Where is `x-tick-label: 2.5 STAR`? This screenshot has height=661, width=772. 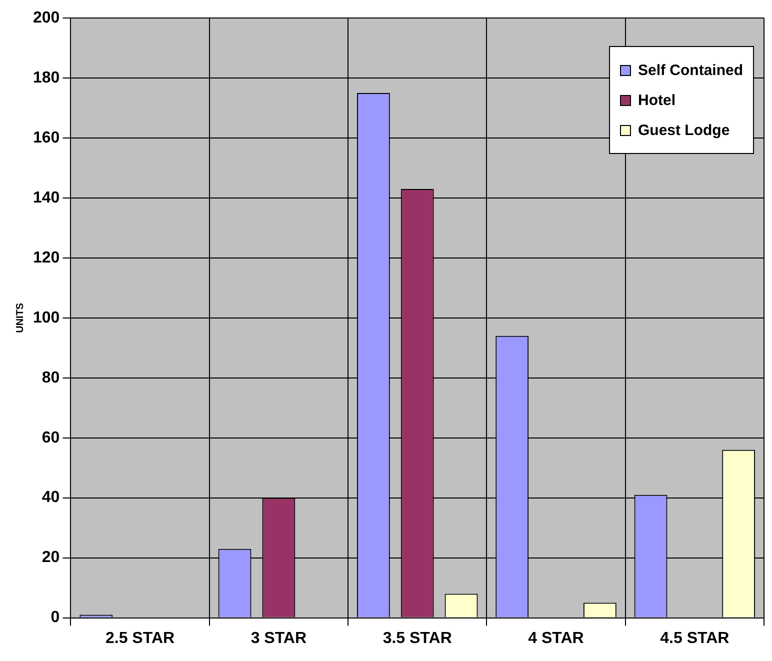
x-tick-label: 2.5 STAR is located at coordinates (140, 638).